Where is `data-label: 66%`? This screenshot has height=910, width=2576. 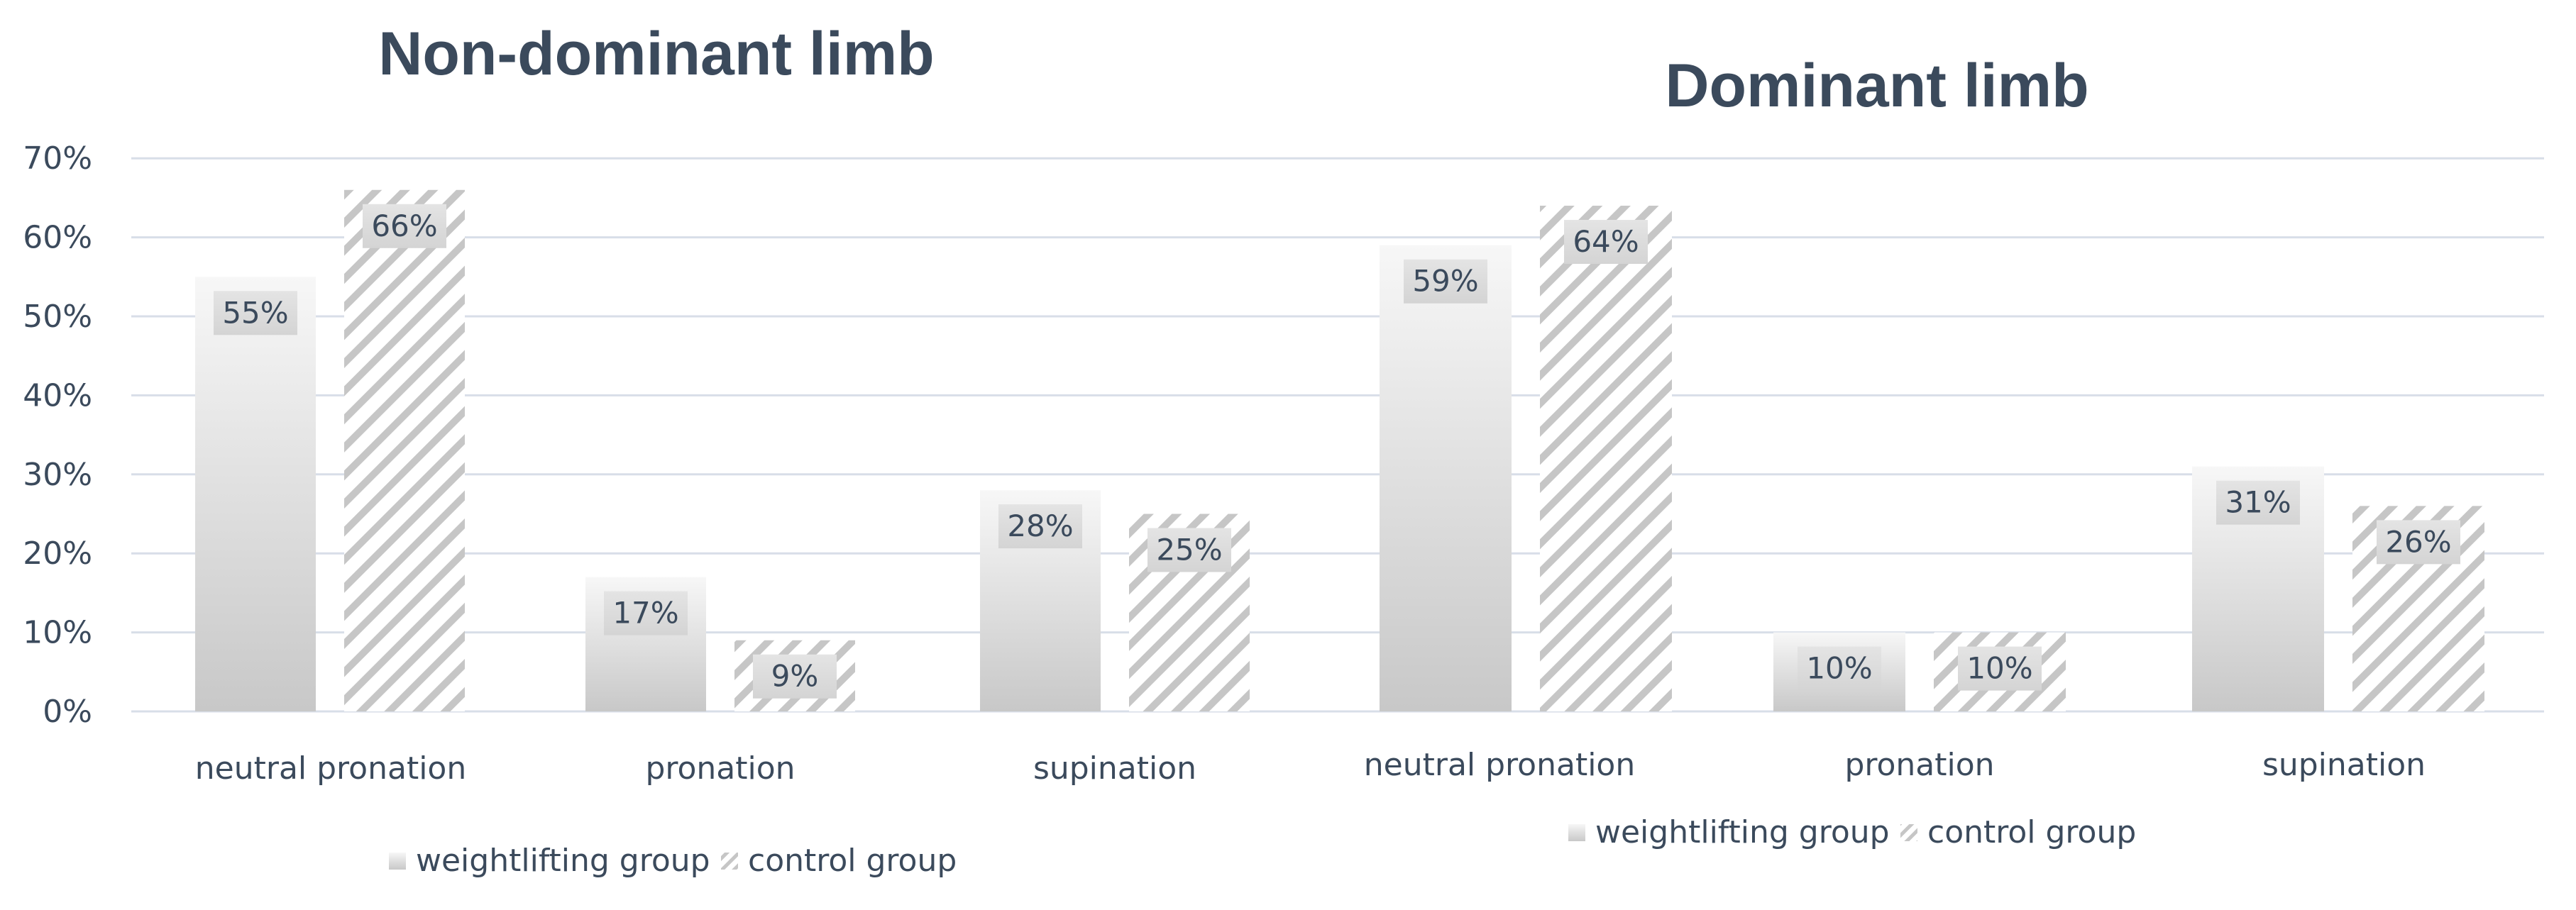
data-label: 66% is located at coordinates (404, 226).